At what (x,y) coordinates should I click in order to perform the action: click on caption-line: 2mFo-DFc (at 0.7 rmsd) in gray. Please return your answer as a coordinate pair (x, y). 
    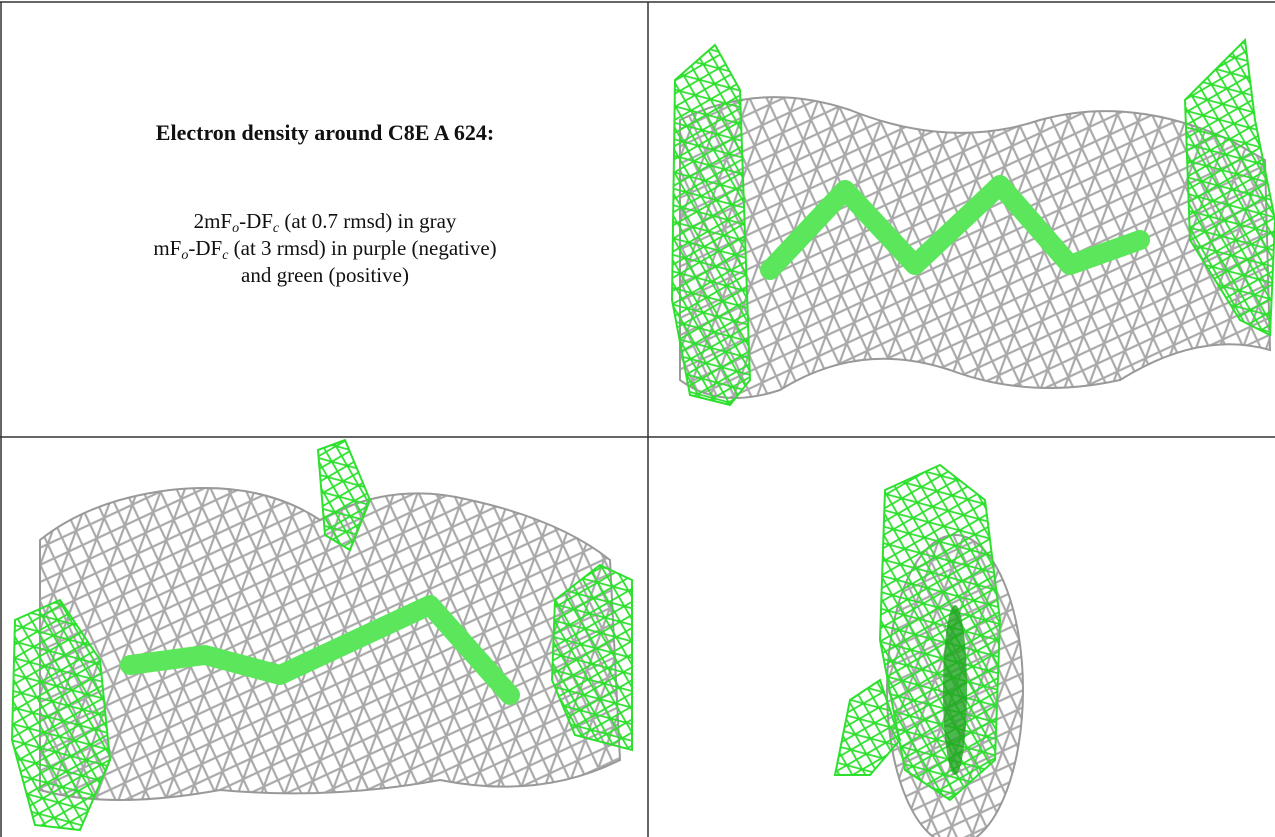
    Looking at the image, I should click on (325, 222).